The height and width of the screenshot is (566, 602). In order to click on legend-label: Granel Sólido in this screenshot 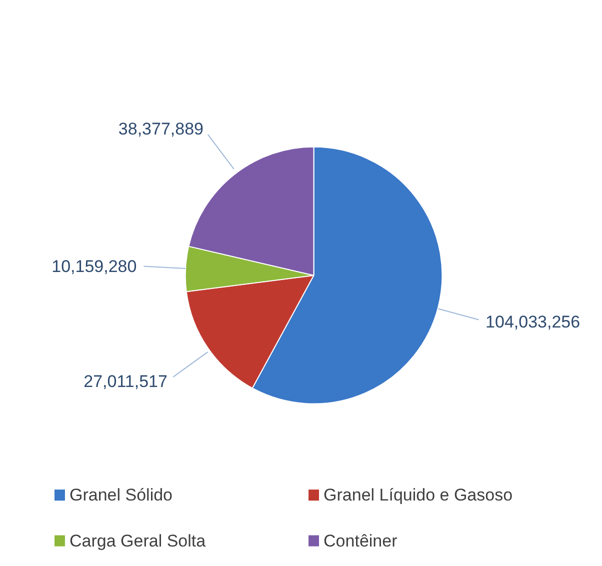, I will do `click(121, 495)`.